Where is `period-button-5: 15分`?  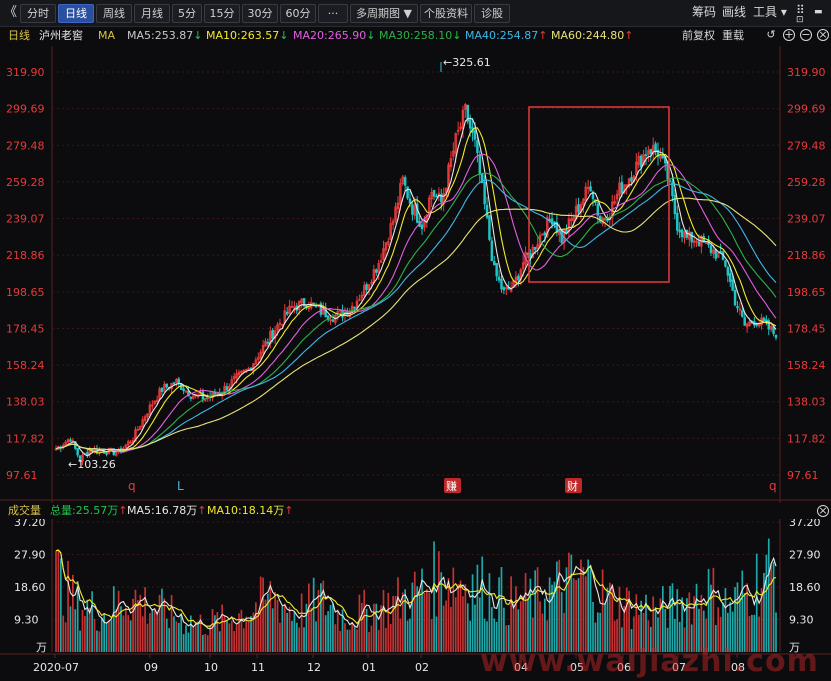
period-button-5: 15分 is located at coordinates (222, 13).